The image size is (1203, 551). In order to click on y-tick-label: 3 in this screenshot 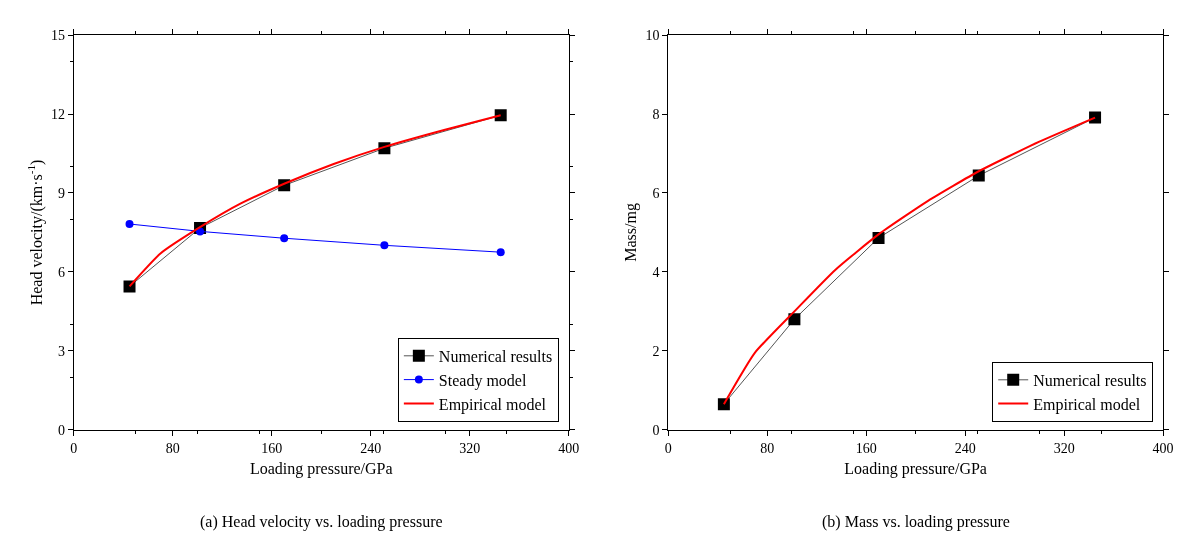, I will do `click(62, 351)`.